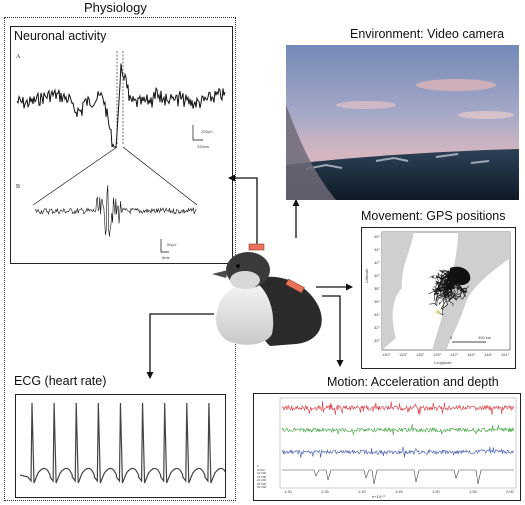 This screenshot has height=505, width=525. I want to click on gps-lon-tick: 151°, so click(505, 354).